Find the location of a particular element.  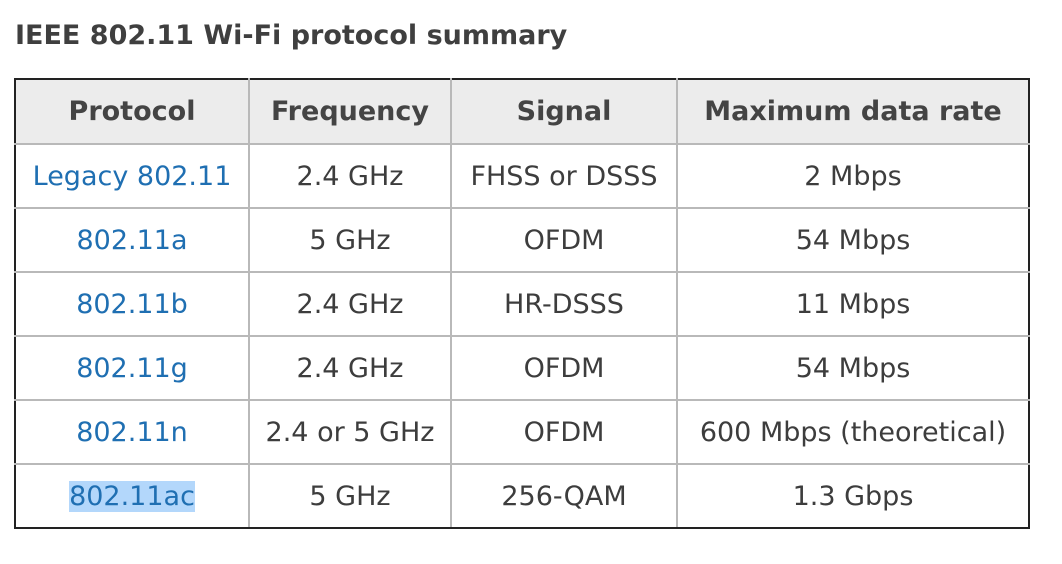

protocol-cell: 802.11b is located at coordinates (132, 304).